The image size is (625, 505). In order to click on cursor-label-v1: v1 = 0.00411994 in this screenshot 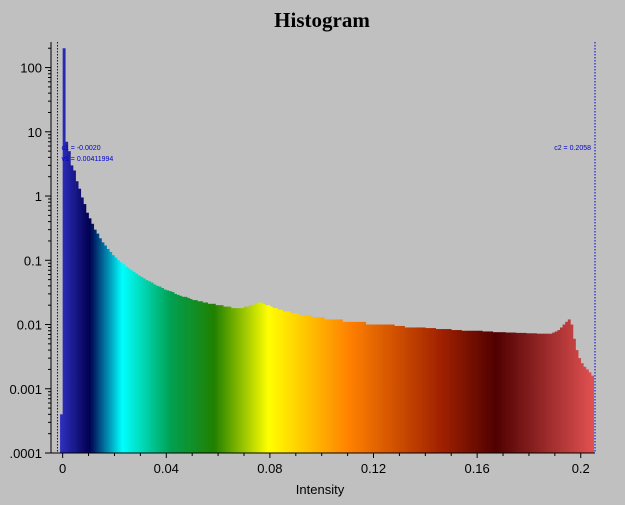, I will do `click(87, 159)`.